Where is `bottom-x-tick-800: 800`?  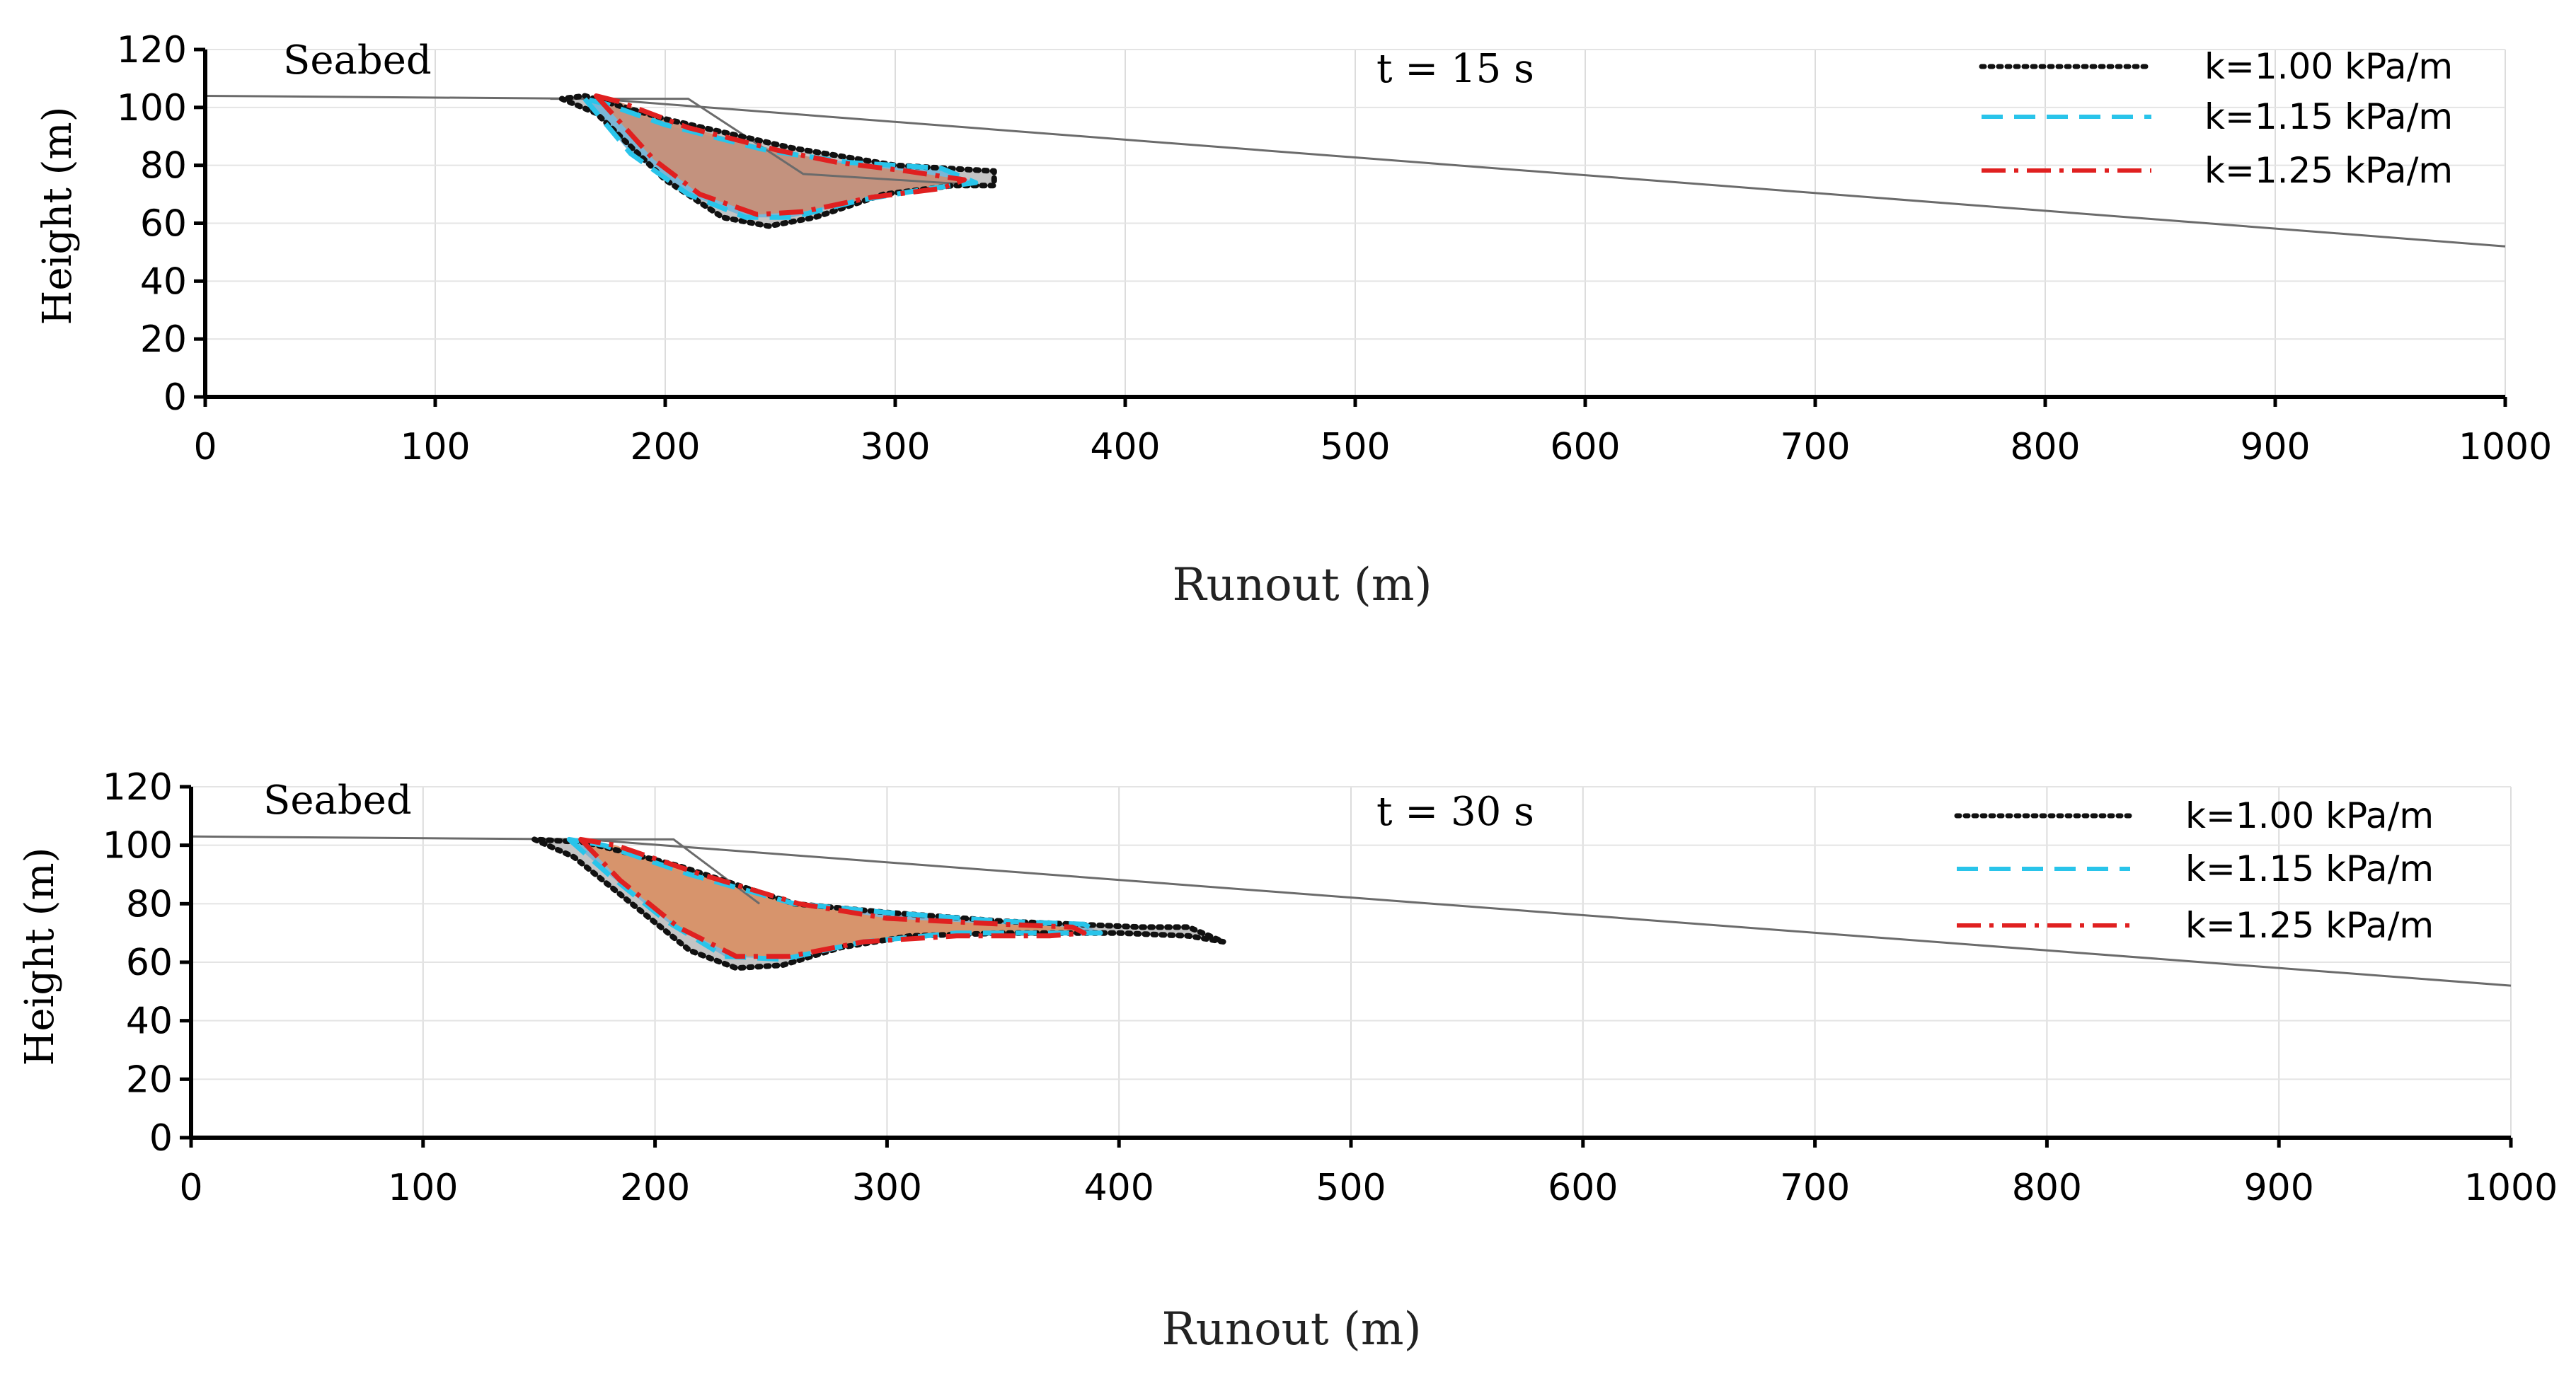
bottom-x-tick-800: 800 is located at coordinates (2047, 1188).